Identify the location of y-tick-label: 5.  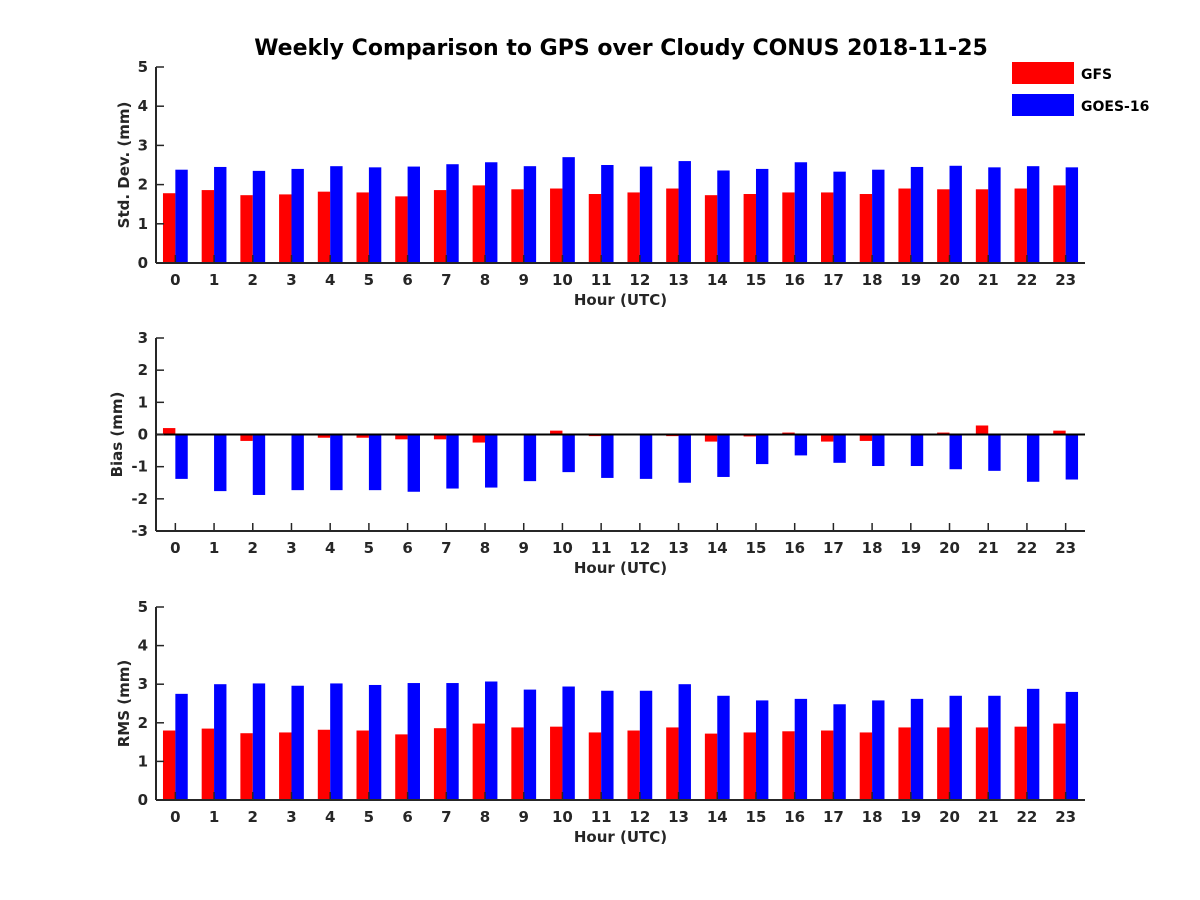
(143, 67).